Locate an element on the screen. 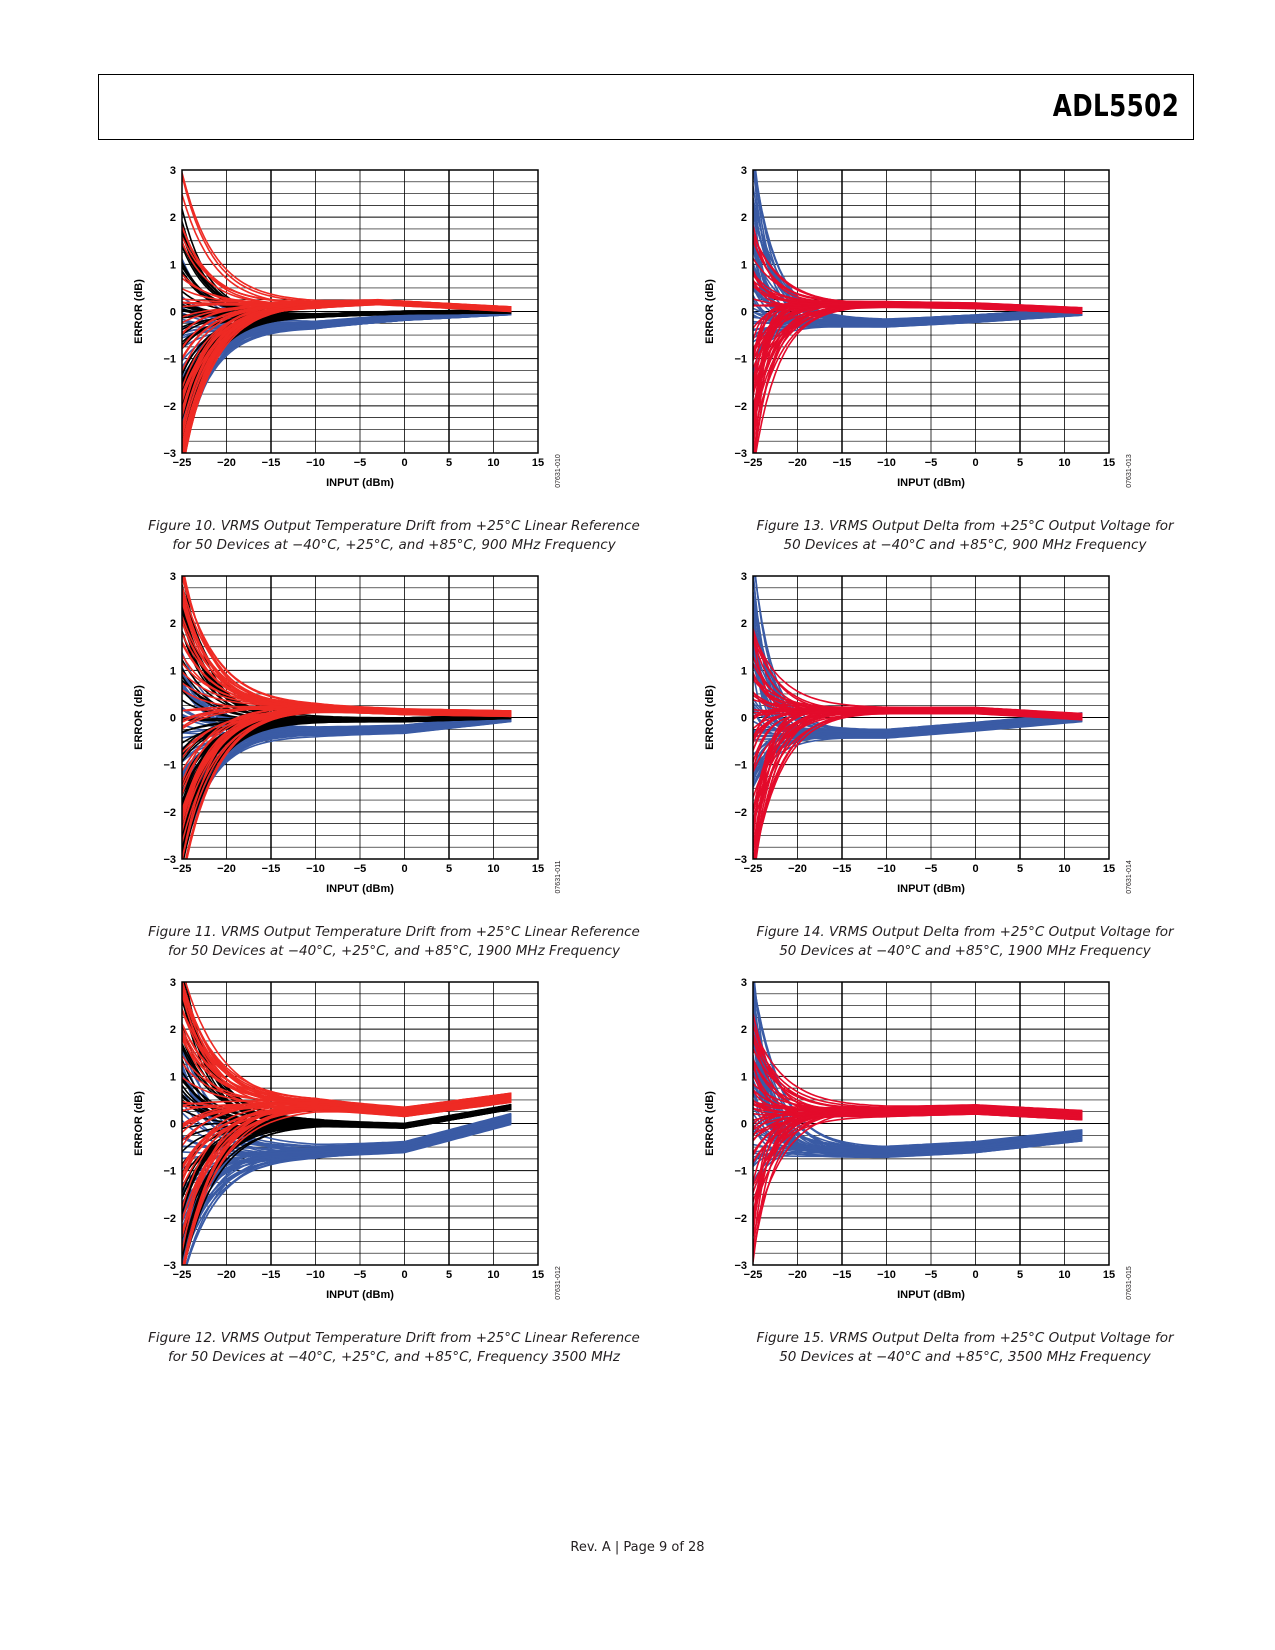  x-tick-label: 0 is located at coordinates (404, 869).